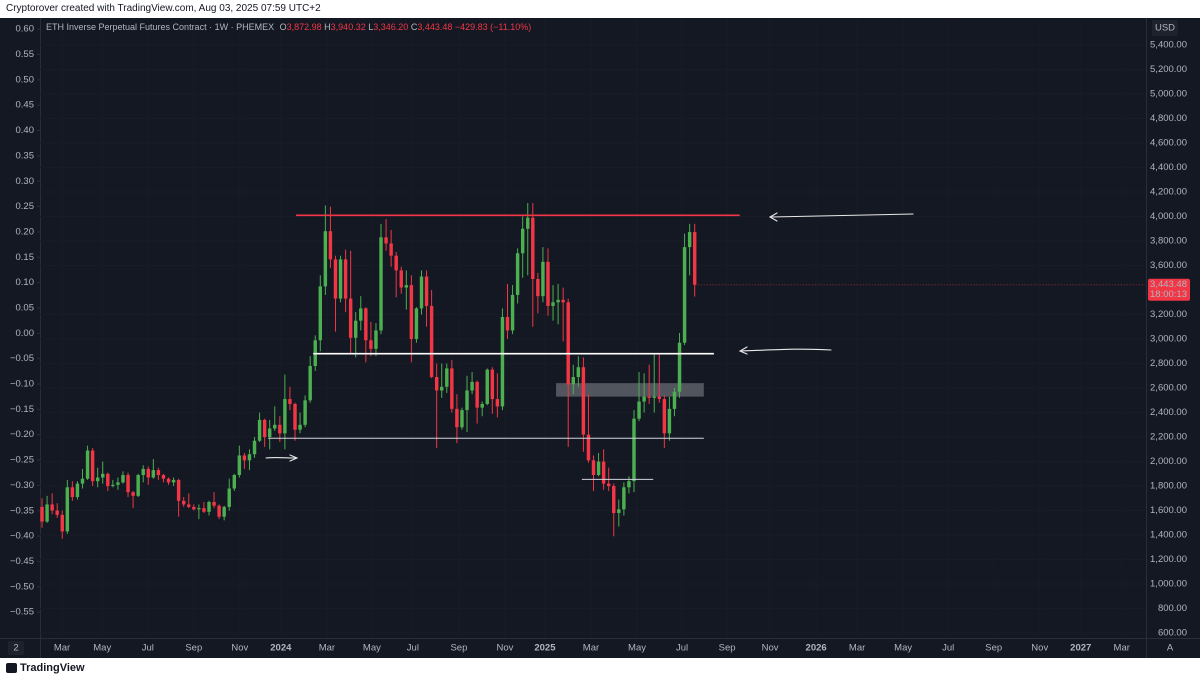 Image resolution: width=1200 pixels, height=678 pixels. Describe the element at coordinates (327, 27) in the screenshot. I see `ohlc-letter: H` at that location.